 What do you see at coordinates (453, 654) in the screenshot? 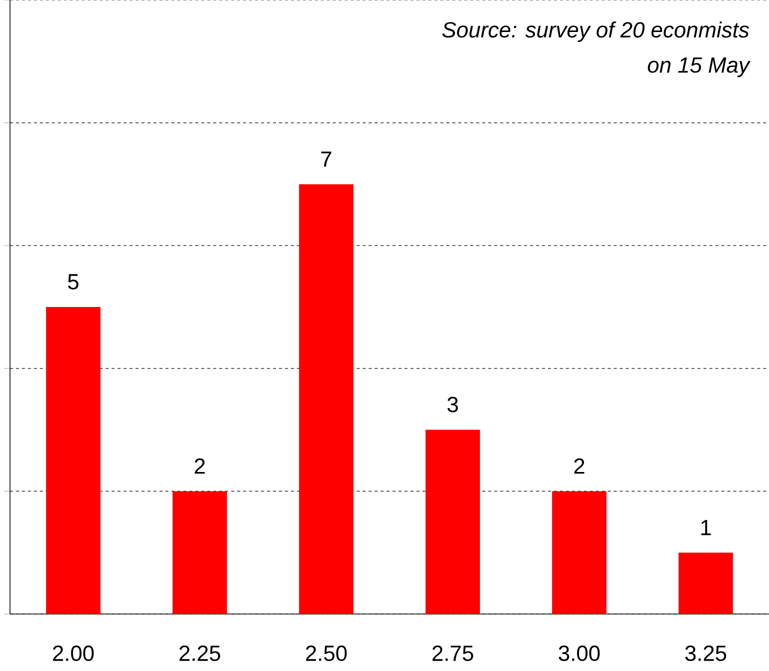
I see `x-tick-label: 2.75` at bounding box center [453, 654].